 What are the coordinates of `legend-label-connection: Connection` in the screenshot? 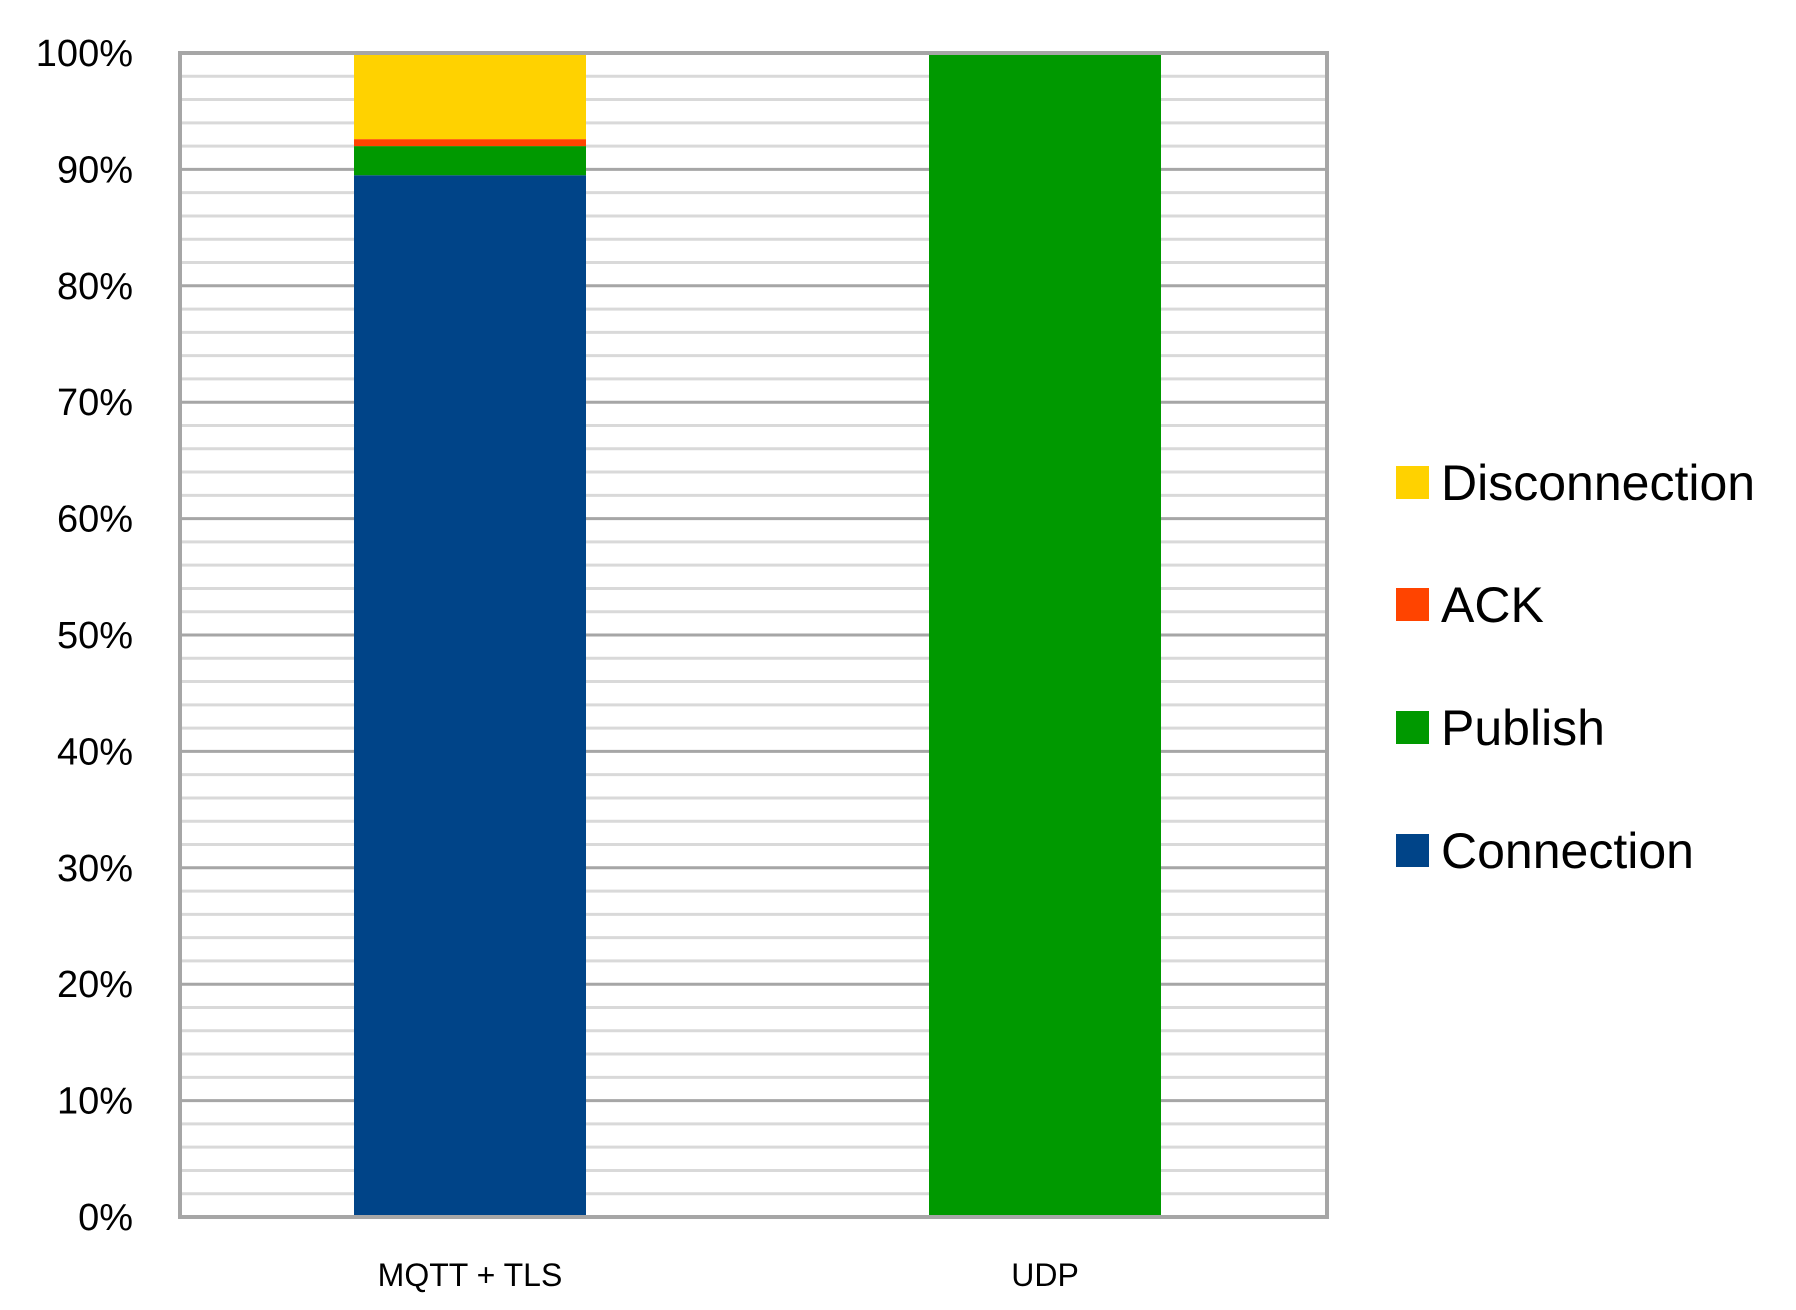 It's located at (1567, 851).